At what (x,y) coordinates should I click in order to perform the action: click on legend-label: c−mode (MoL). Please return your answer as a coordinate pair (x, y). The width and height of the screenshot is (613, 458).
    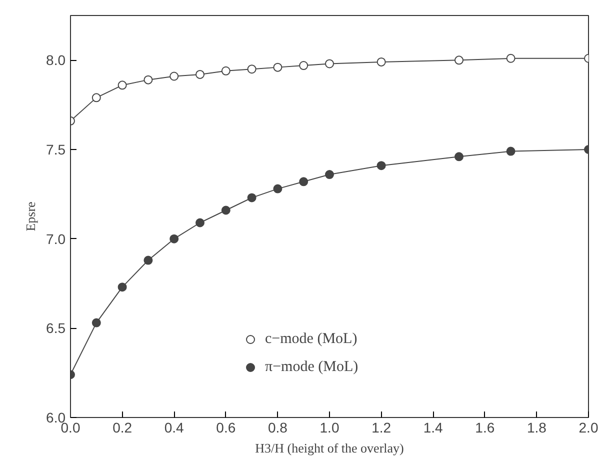
    Looking at the image, I should click on (311, 339).